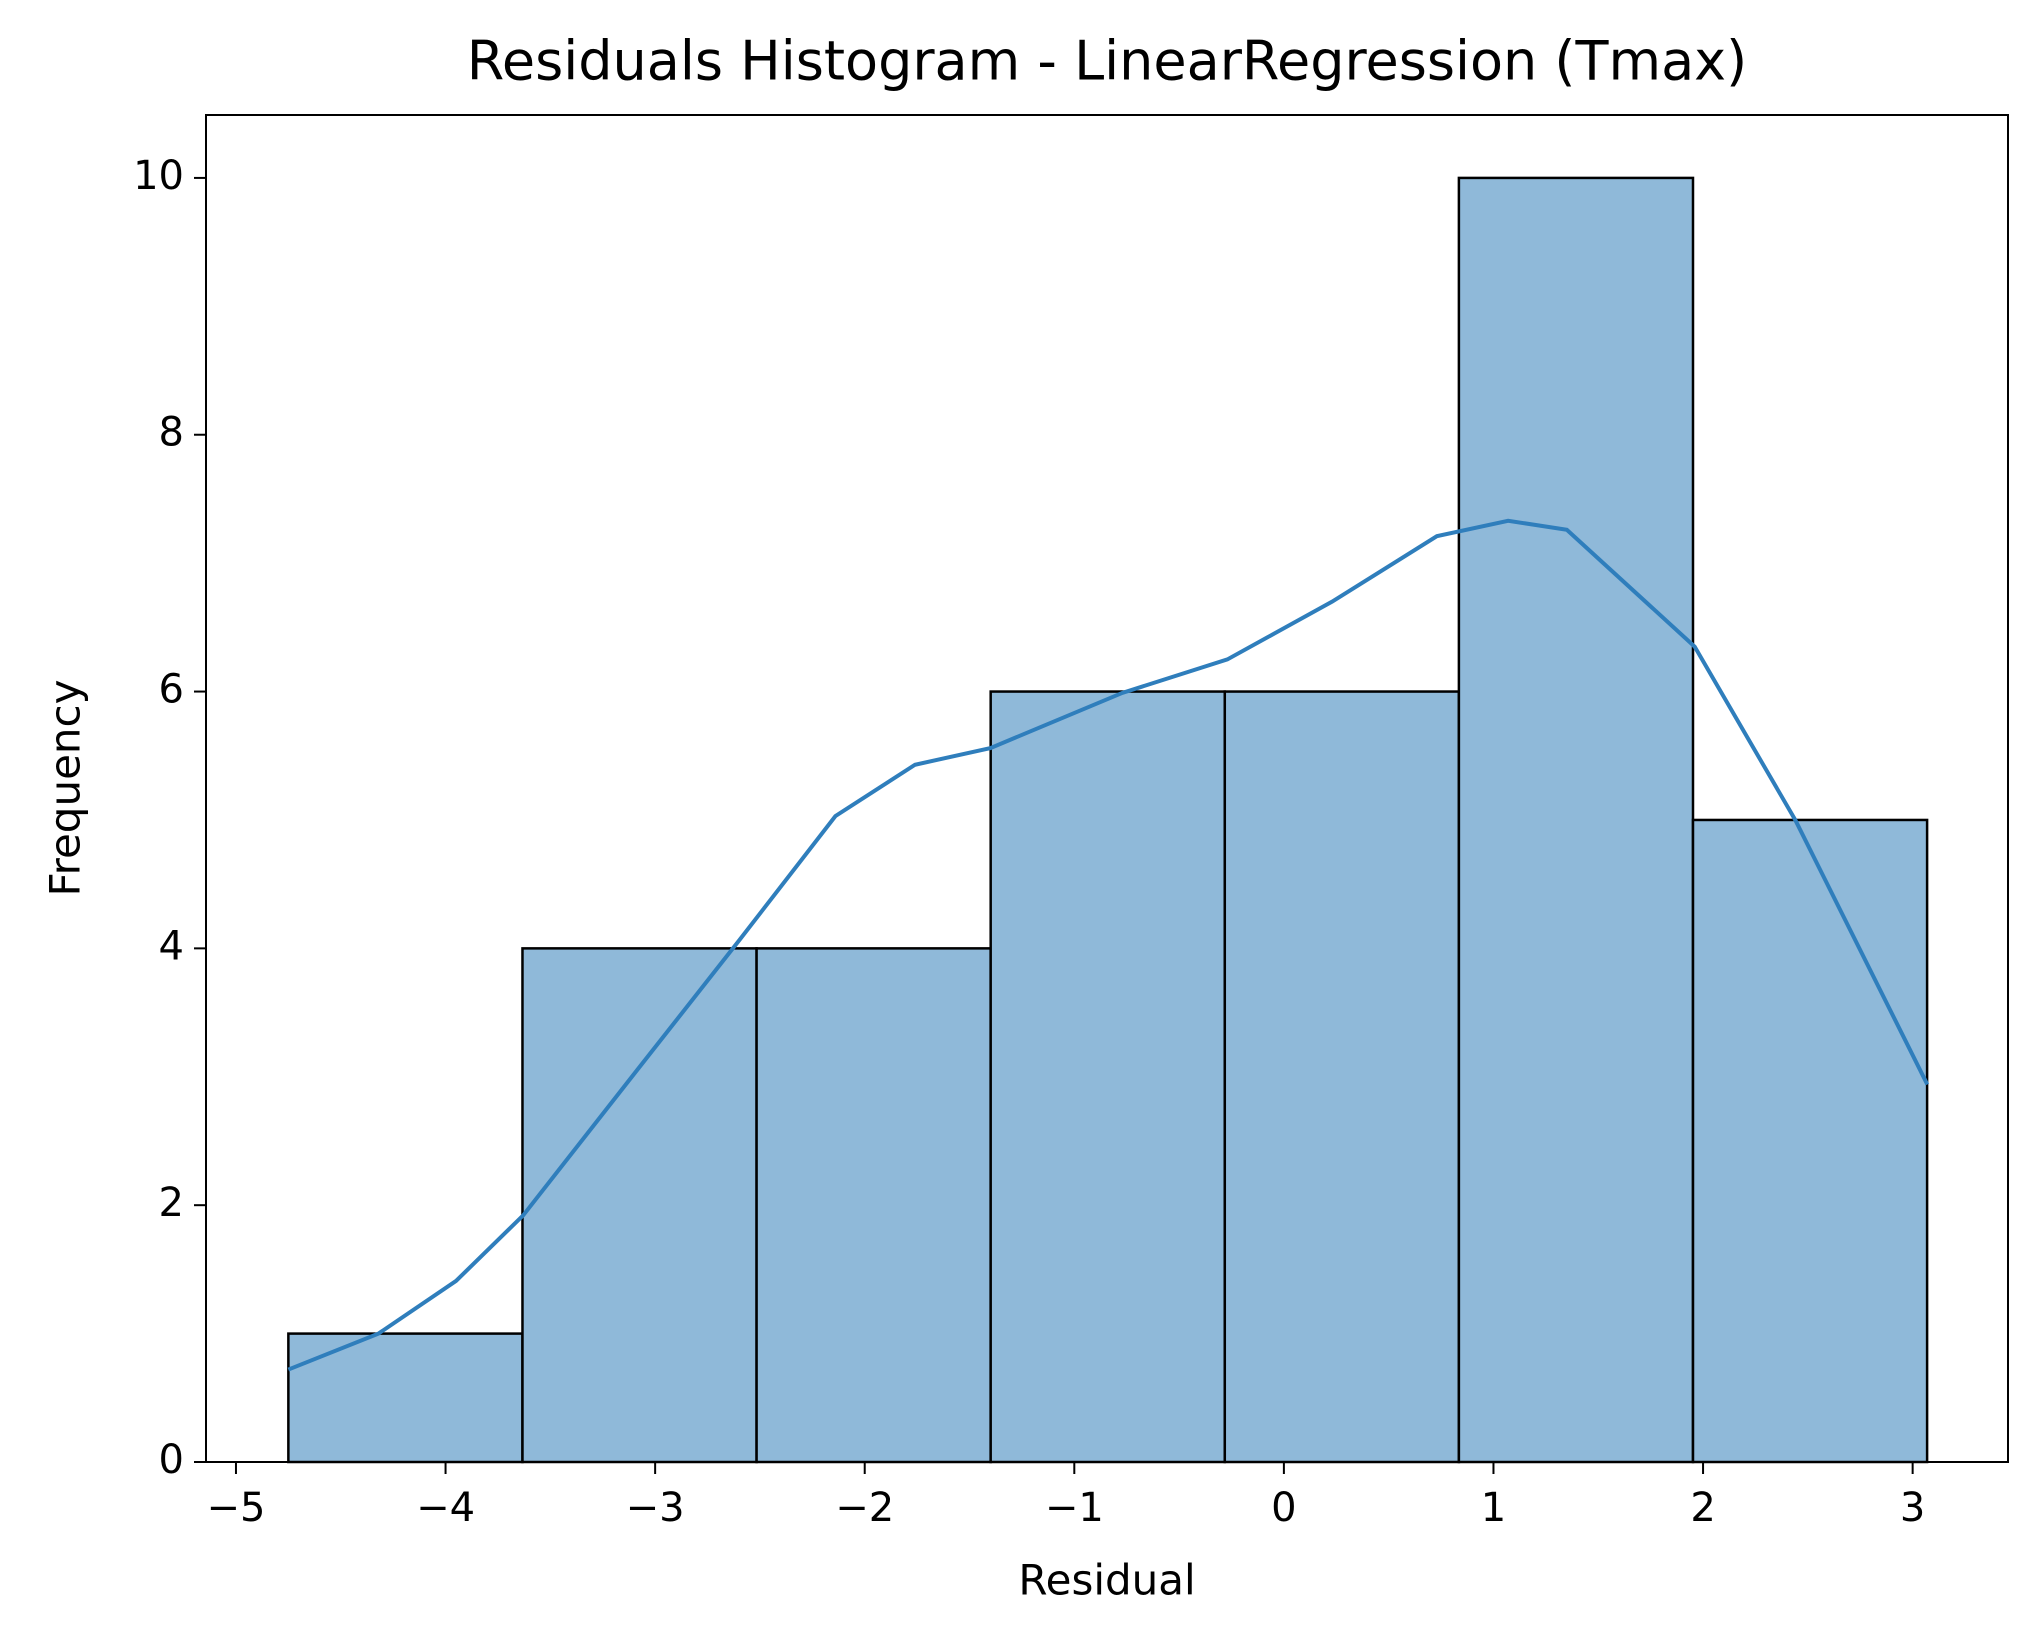  What do you see at coordinates (1106, 1580) in the screenshot?
I see `x-axis-label: Residual` at bounding box center [1106, 1580].